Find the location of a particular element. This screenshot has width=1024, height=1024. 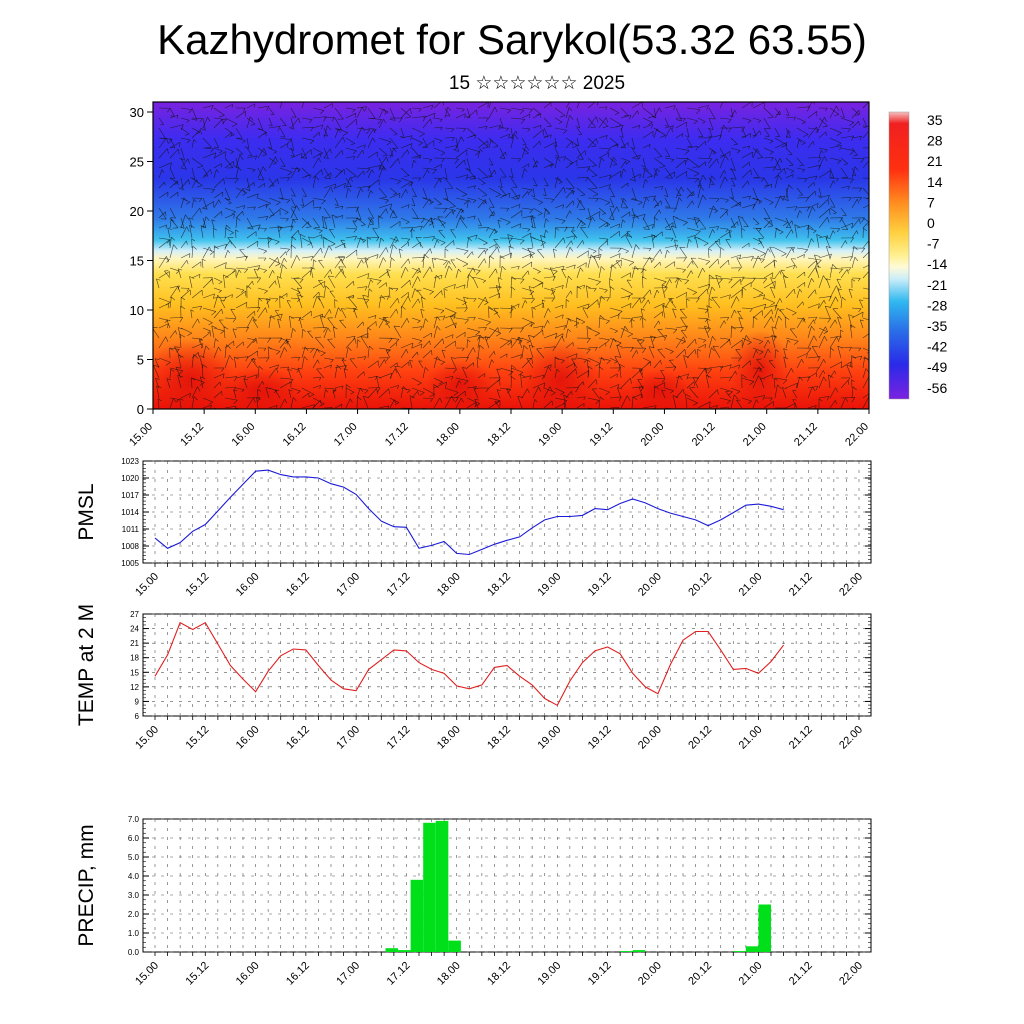

y-tick-label: 5 is located at coordinates (140, 360).